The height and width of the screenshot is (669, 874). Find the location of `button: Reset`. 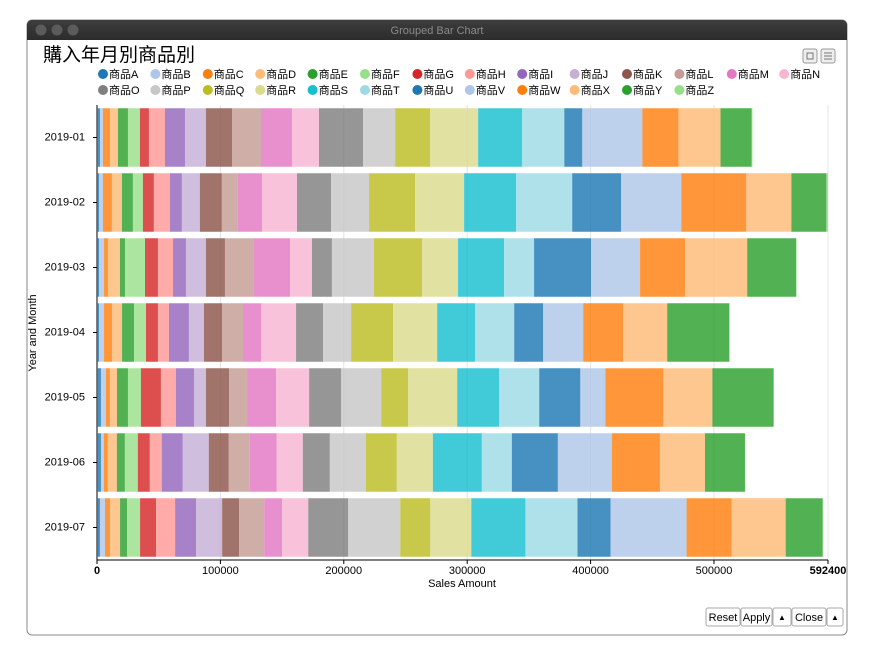

button: Reset is located at coordinates (723, 617).